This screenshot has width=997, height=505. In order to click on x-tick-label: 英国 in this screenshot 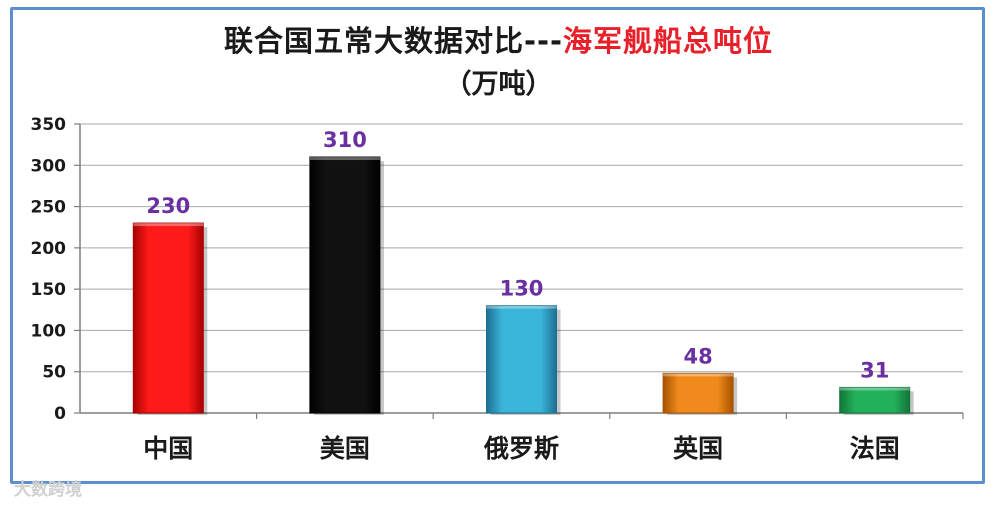, I will do `click(698, 448)`.